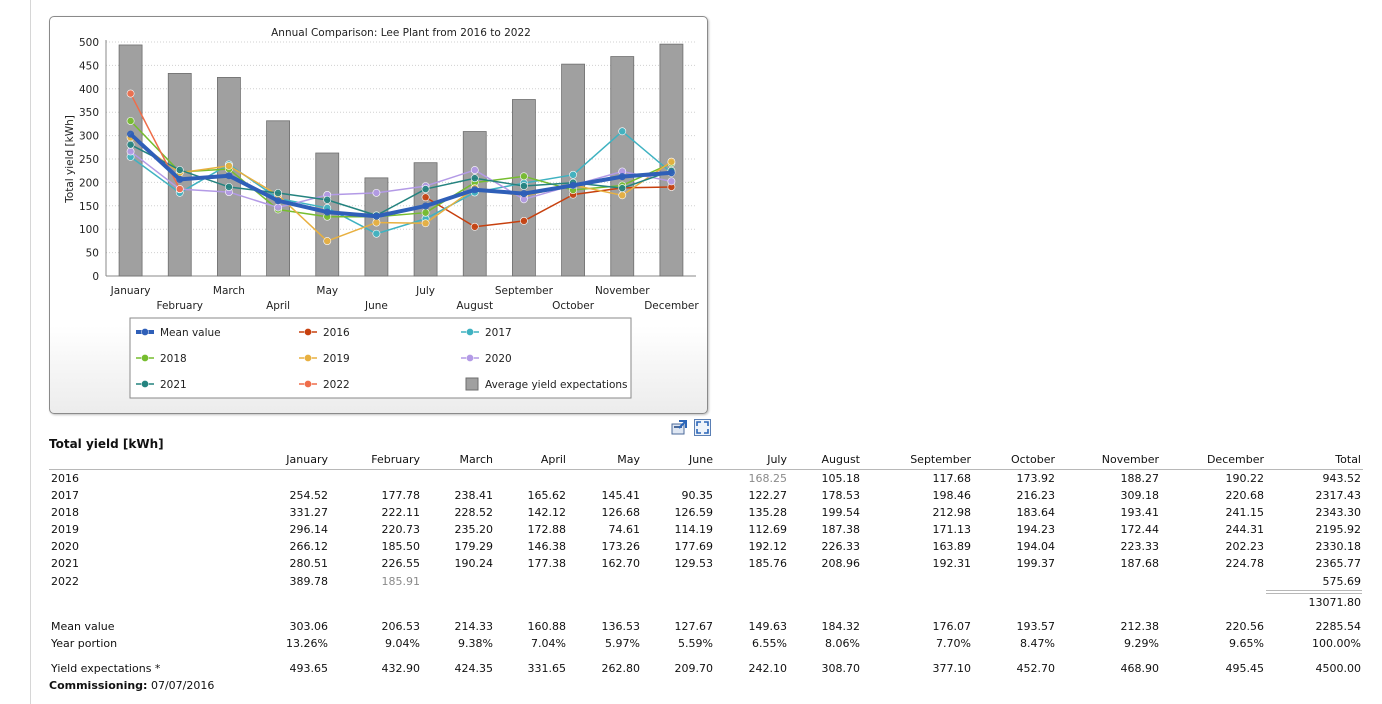  I want to click on table-cell: 190.24, so click(474, 563).